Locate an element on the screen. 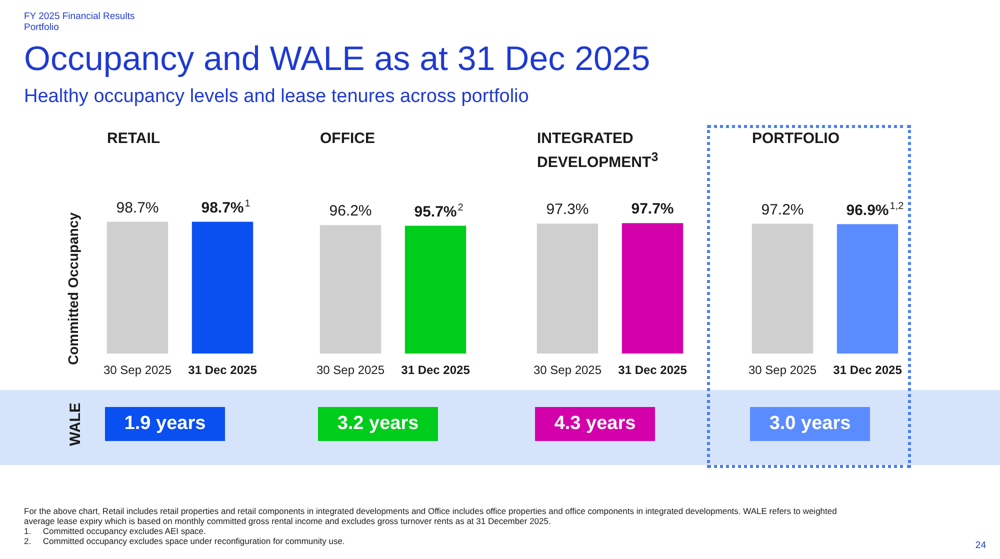 The height and width of the screenshot is (559, 1000). chart-title: PORTFOLIO is located at coordinates (796, 139).